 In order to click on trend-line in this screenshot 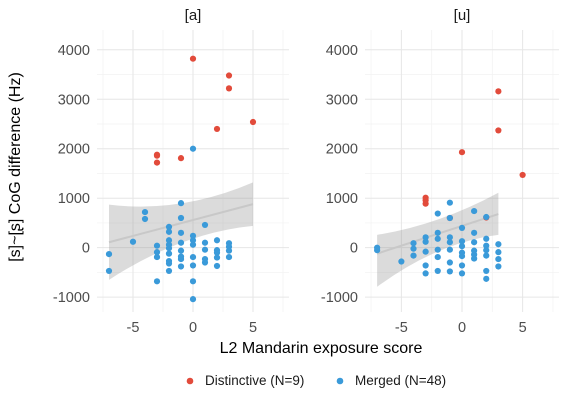, I will do `click(181, 223)`.